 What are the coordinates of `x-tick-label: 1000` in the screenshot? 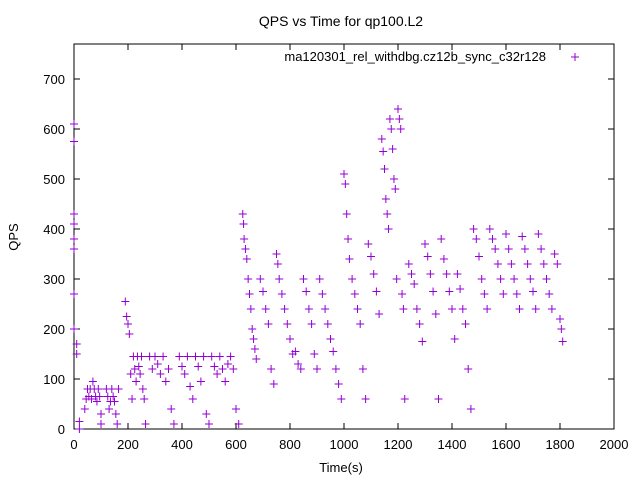 It's located at (344, 444).